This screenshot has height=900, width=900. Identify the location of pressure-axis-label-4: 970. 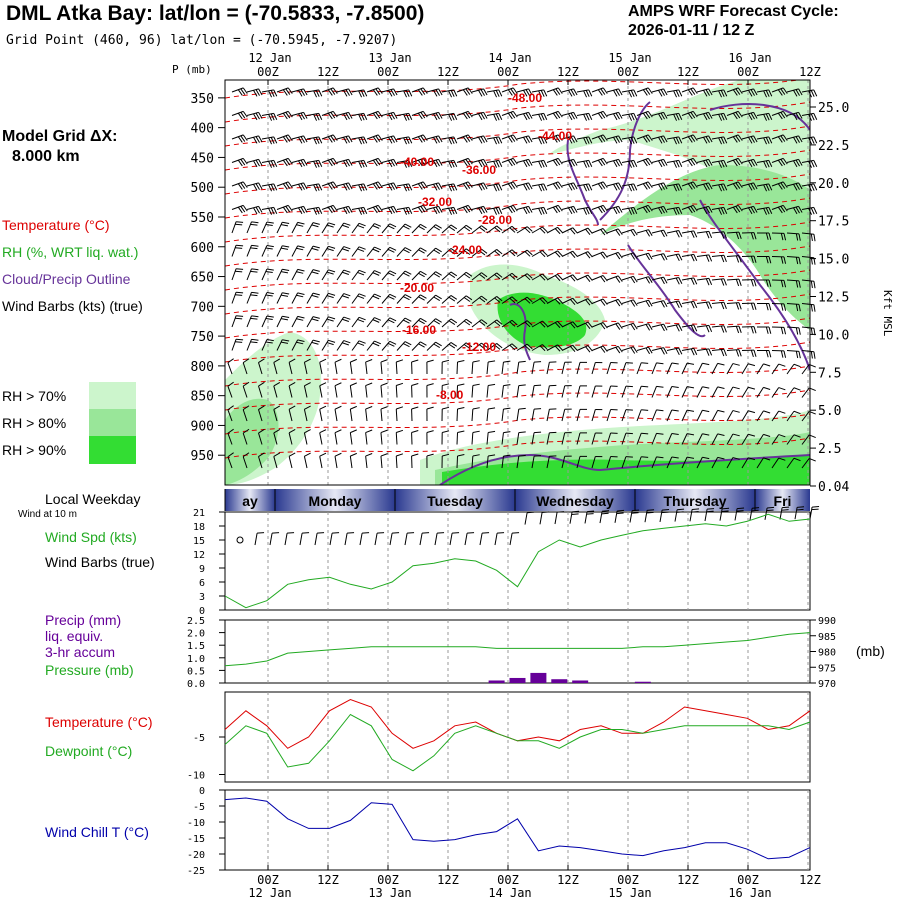
(827, 684).